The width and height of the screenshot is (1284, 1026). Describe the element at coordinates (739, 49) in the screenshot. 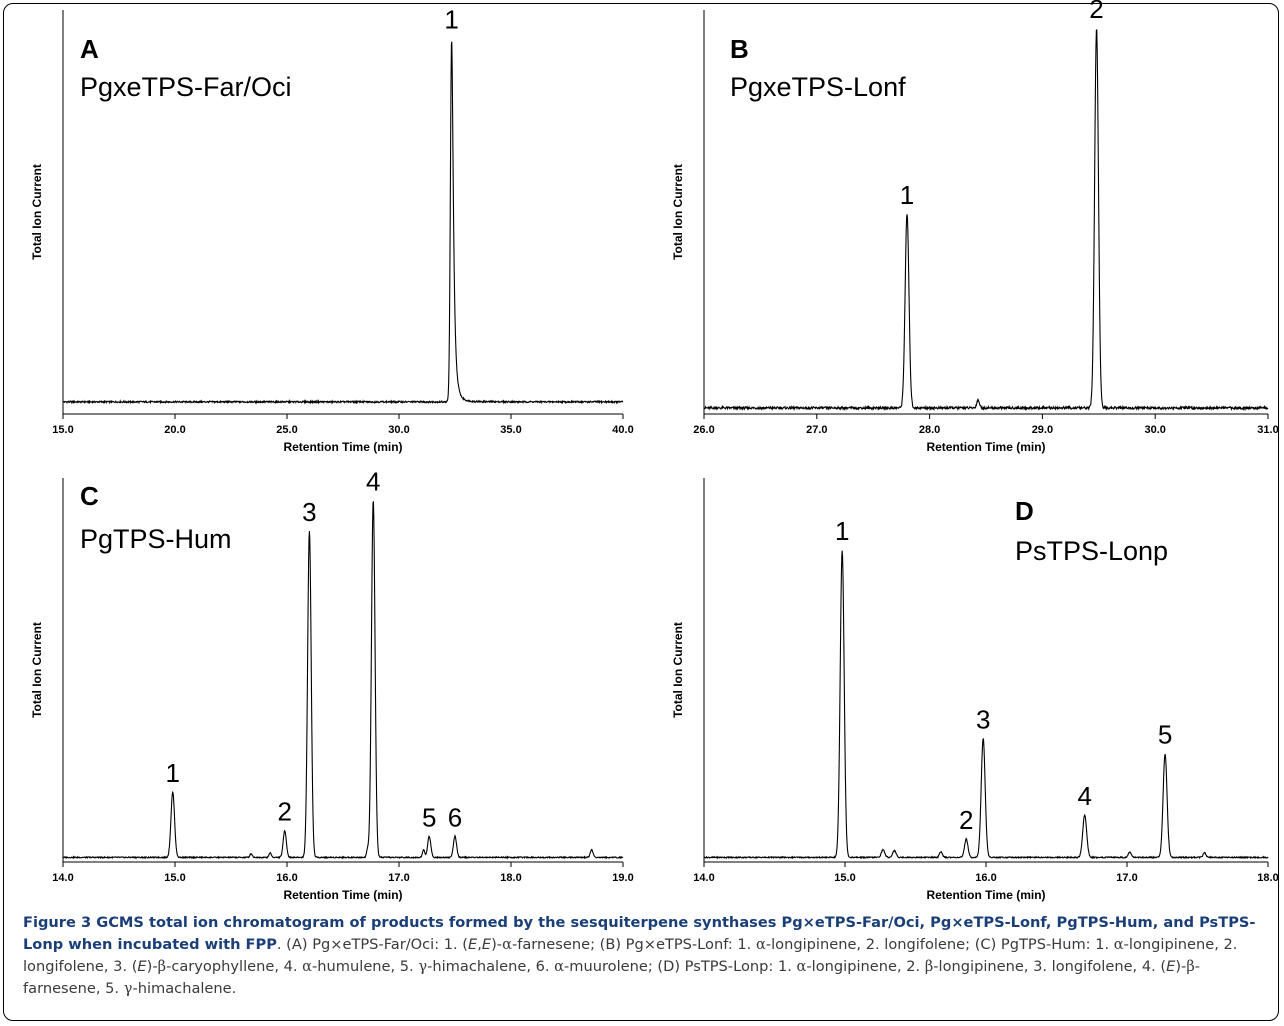

I see `panel-letter: B` at that location.